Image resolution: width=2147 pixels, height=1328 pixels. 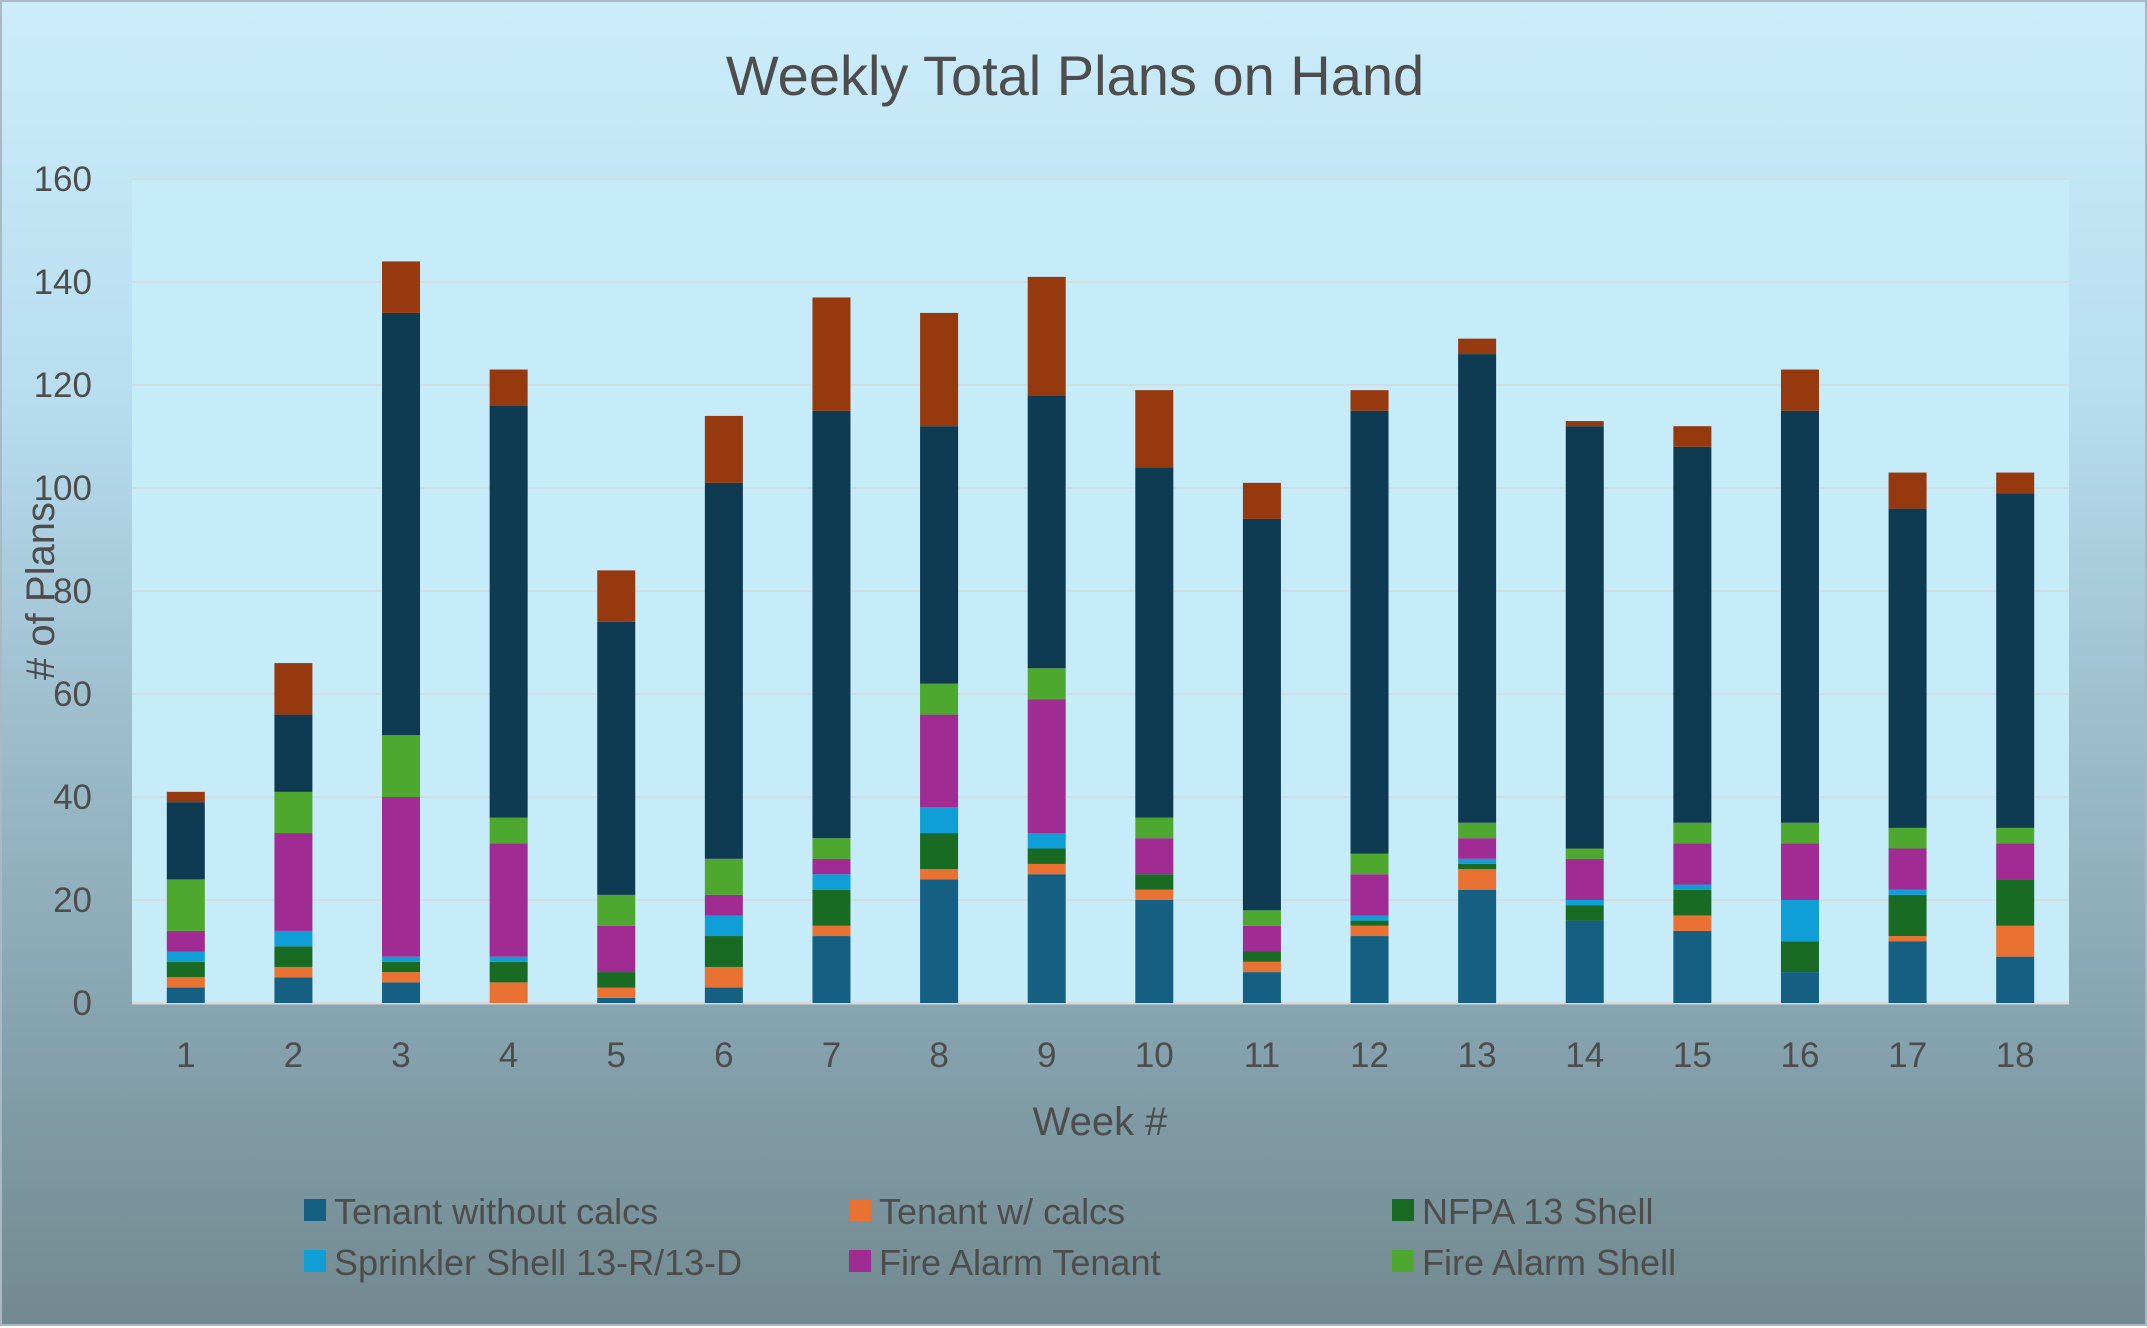 I want to click on legend-label: NFPA 13 Shell, so click(x=1537, y=1211).